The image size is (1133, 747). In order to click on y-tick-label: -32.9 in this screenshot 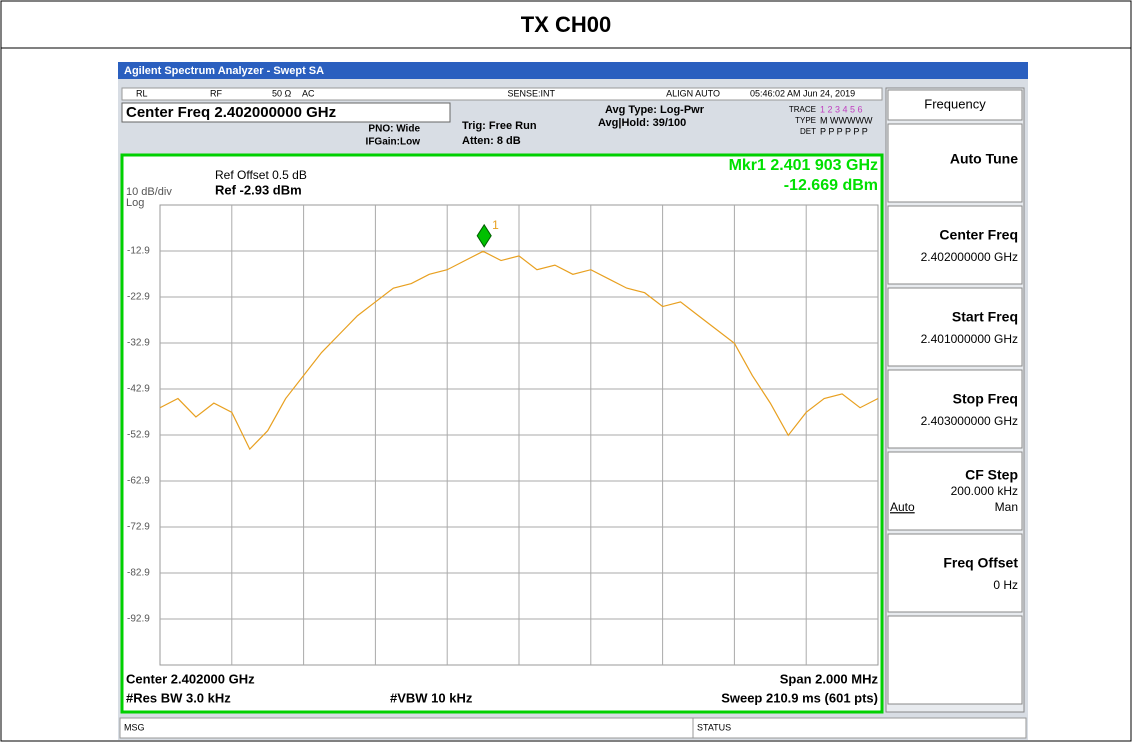, I will do `click(138, 343)`.